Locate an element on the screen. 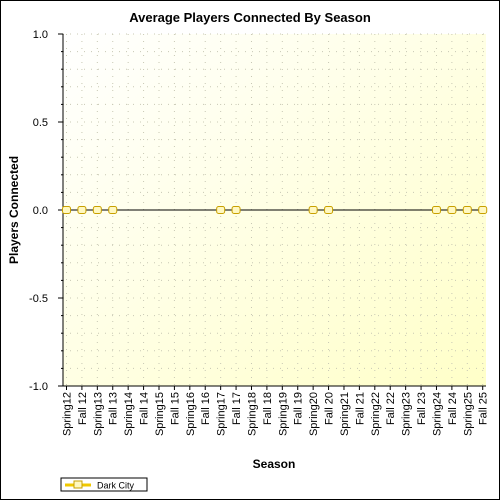  x-tick-label: Fall 13 is located at coordinates (114, 408).